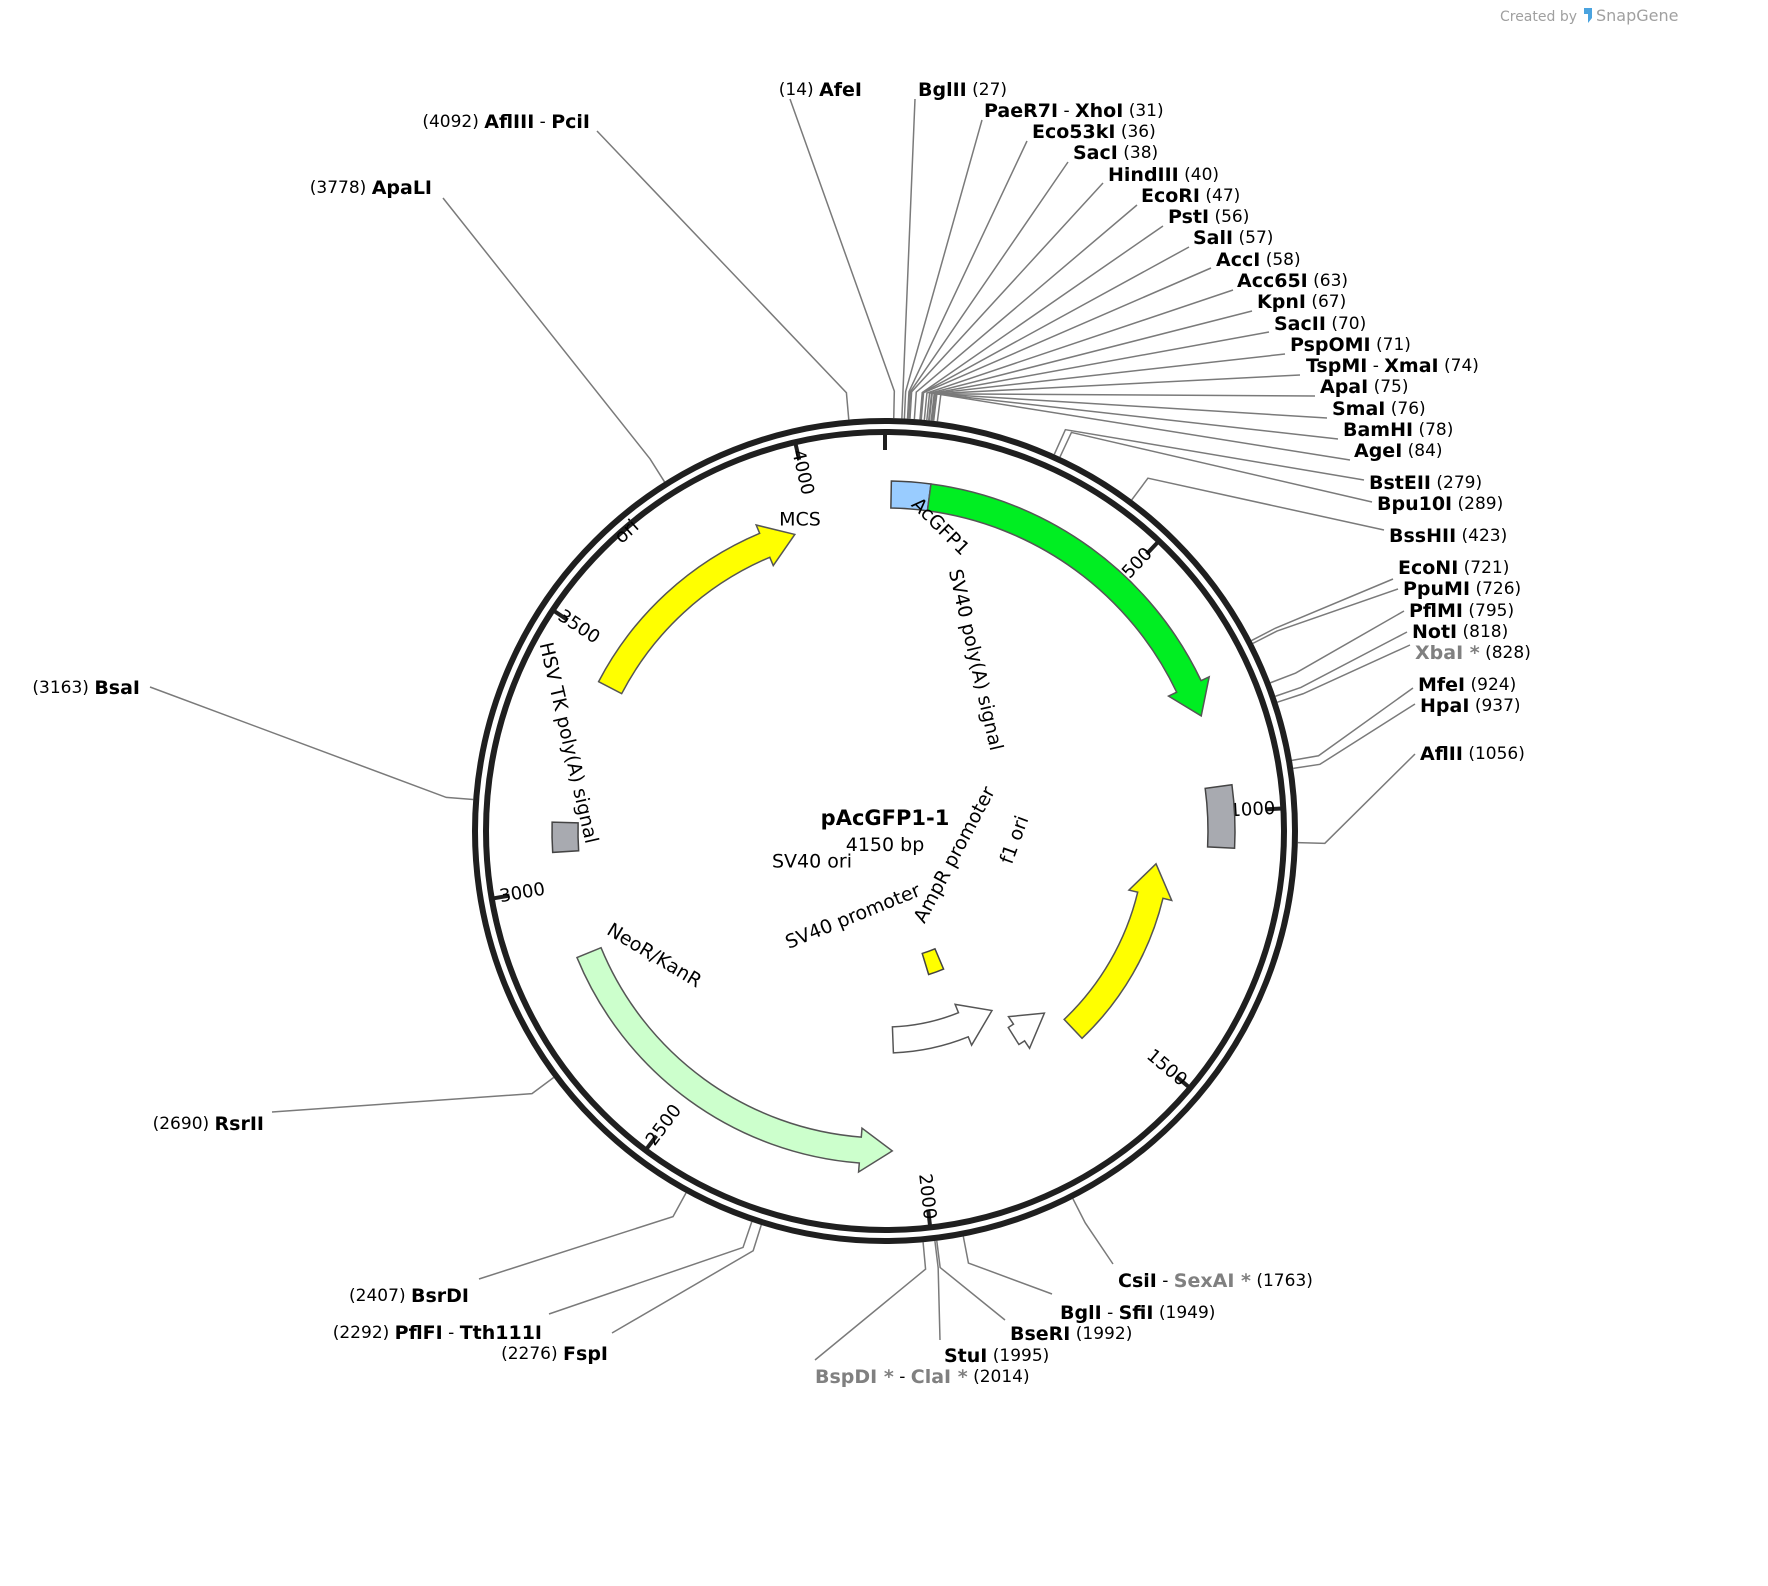  Describe the element at coordinates (1188, 217) in the screenshot. I see `site-text: PstI` at that location.